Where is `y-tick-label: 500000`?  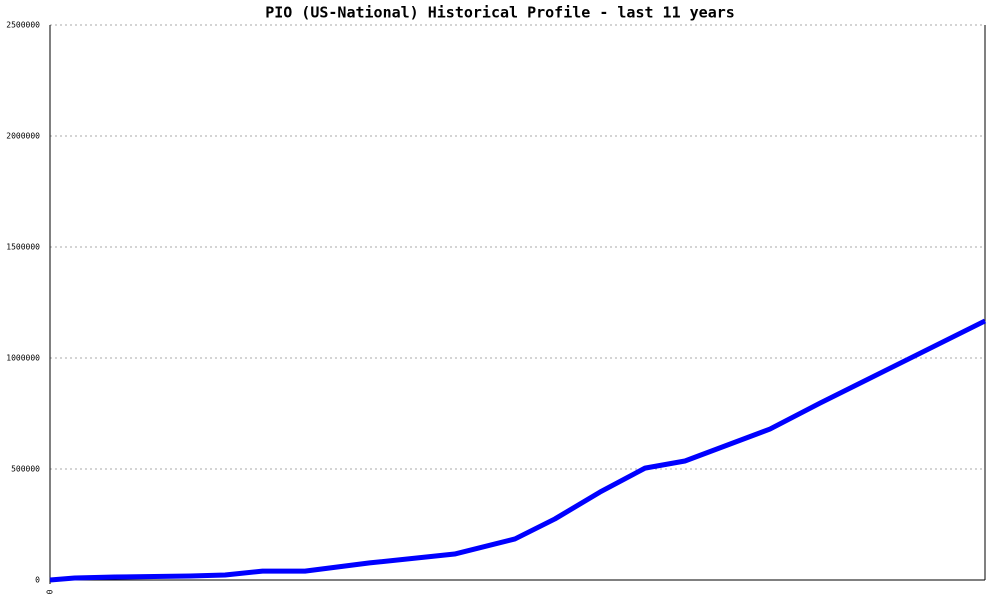
y-tick-label: 500000 is located at coordinates (25, 469).